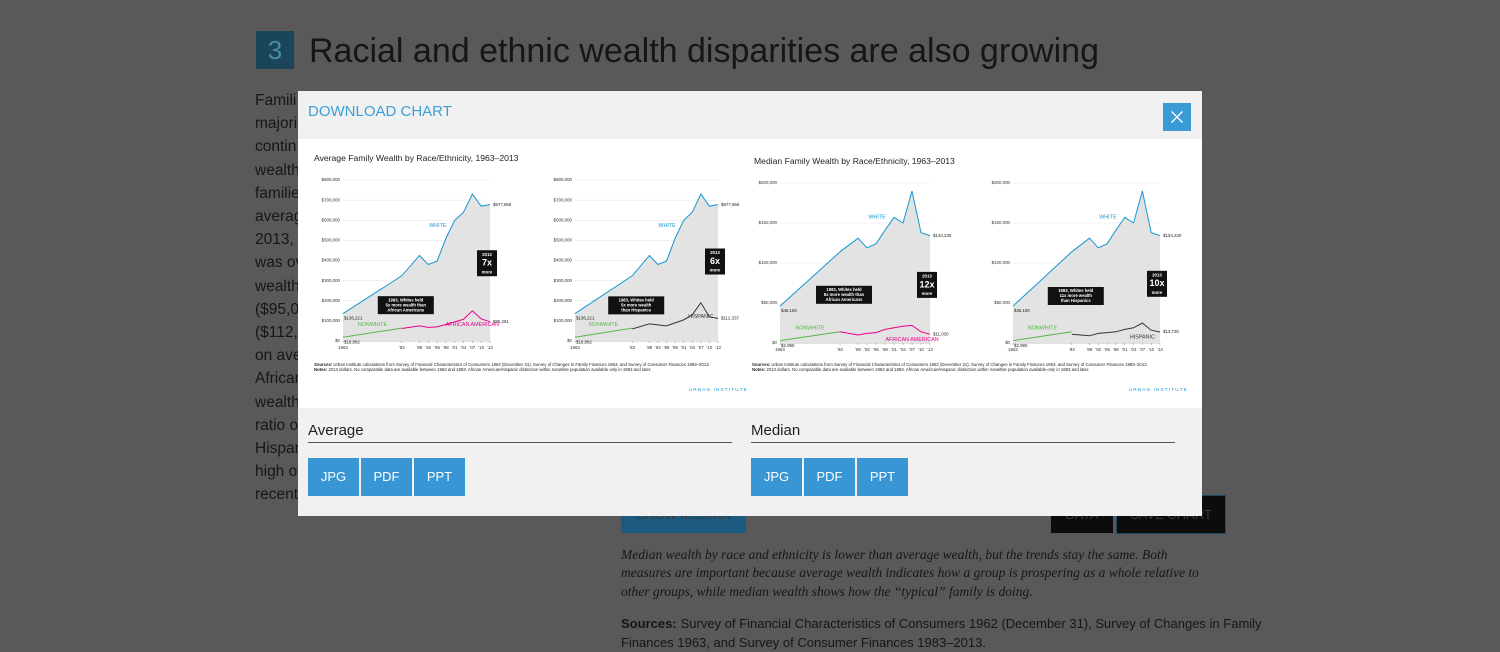 This screenshot has height=652, width=1500. I want to click on body-line: recent, so click(277, 495).